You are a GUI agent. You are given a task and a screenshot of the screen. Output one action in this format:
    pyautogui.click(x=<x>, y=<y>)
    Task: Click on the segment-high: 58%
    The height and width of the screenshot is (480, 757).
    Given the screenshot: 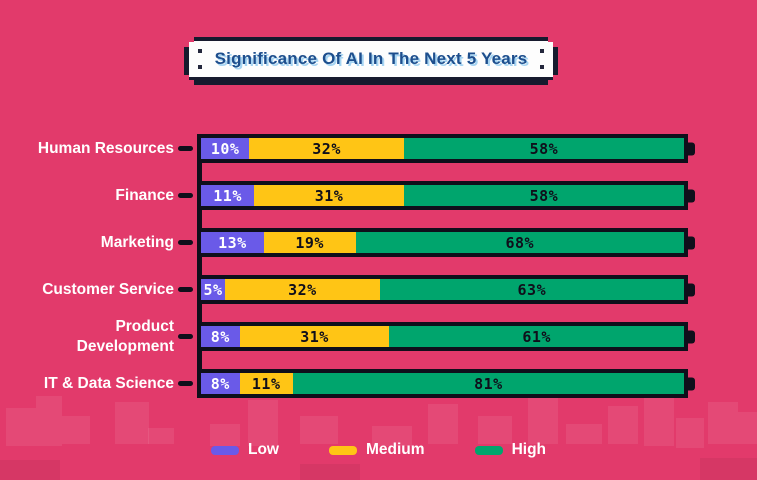 What is the action you would take?
    pyautogui.click(x=543, y=195)
    